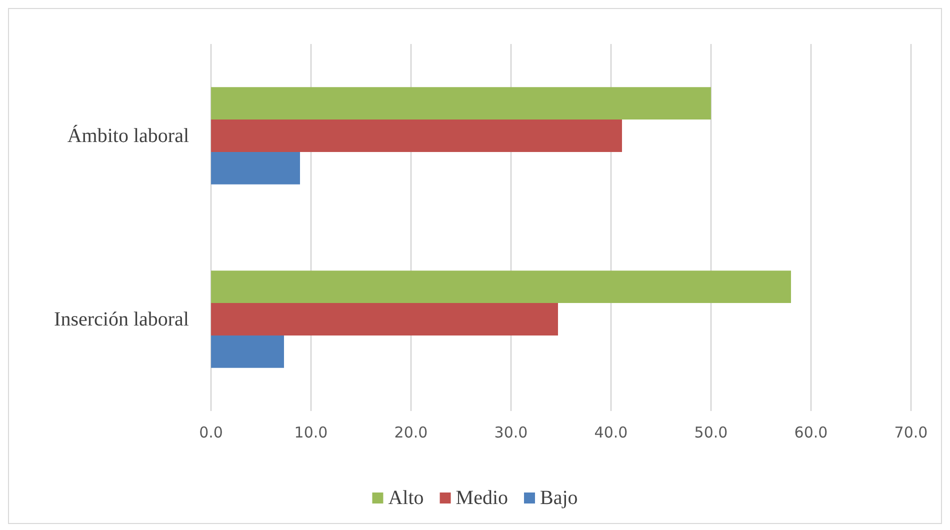 The image size is (950, 530). Describe the element at coordinates (122, 319) in the screenshot. I see `y-tick-label: Inserción laboral` at that location.